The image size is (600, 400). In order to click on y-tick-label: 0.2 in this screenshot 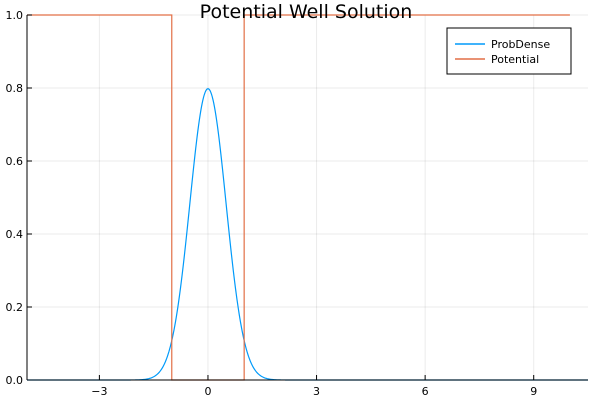, I will do `click(15, 307)`.